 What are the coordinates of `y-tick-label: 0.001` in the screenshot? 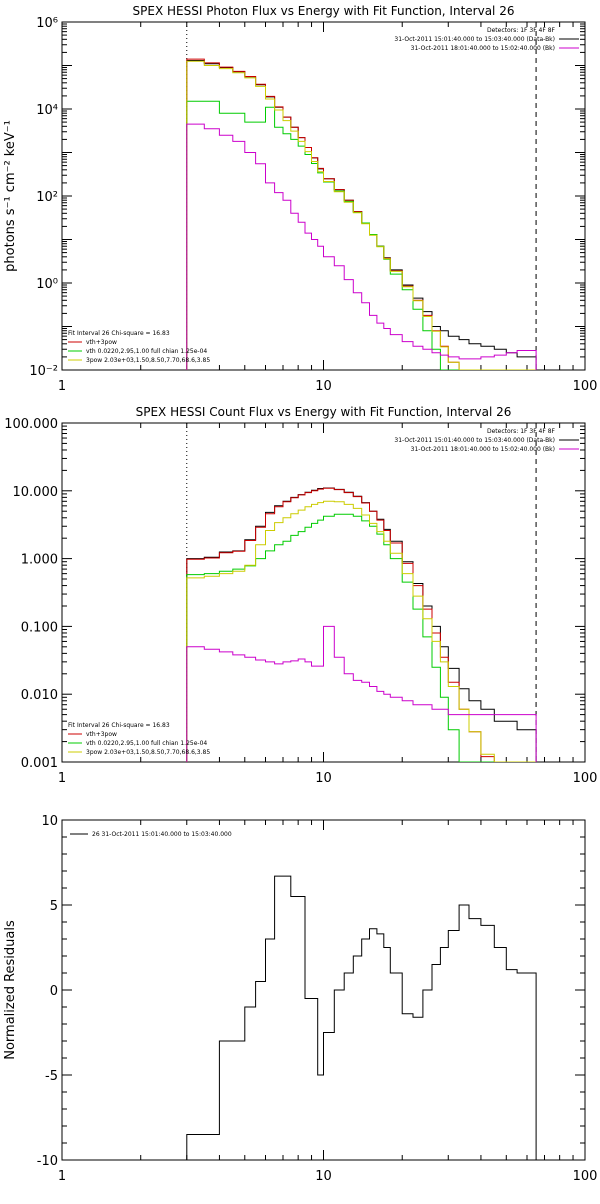 It's located at (39, 763).